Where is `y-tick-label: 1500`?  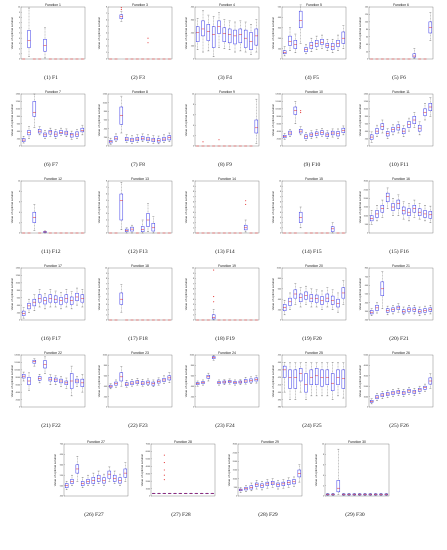 y-tick-label: 1500 is located at coordinates (235, 471).